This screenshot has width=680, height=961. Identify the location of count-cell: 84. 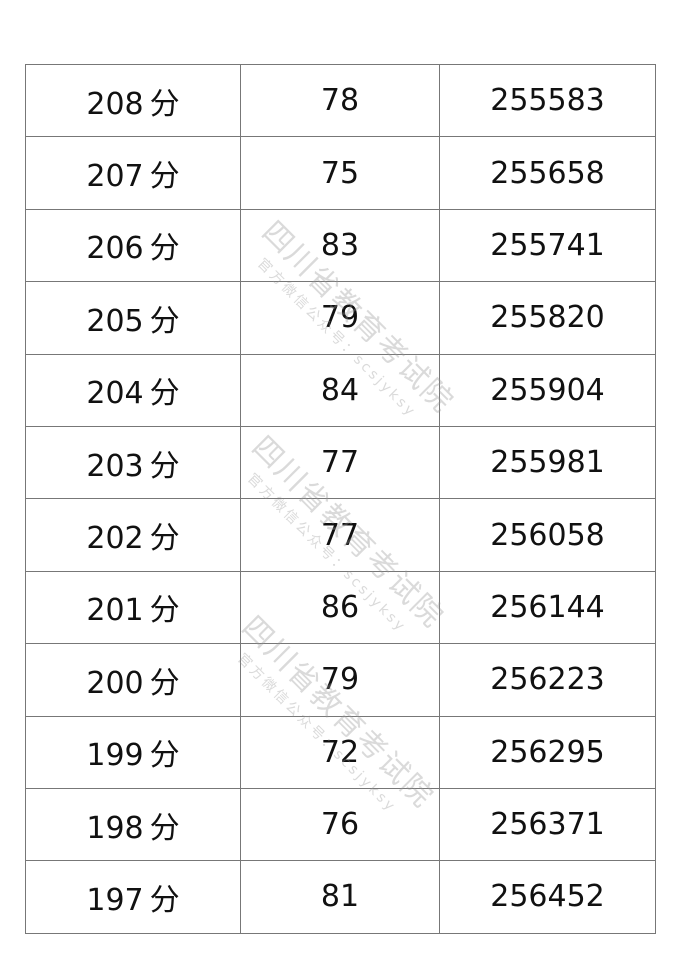
(340, 390).